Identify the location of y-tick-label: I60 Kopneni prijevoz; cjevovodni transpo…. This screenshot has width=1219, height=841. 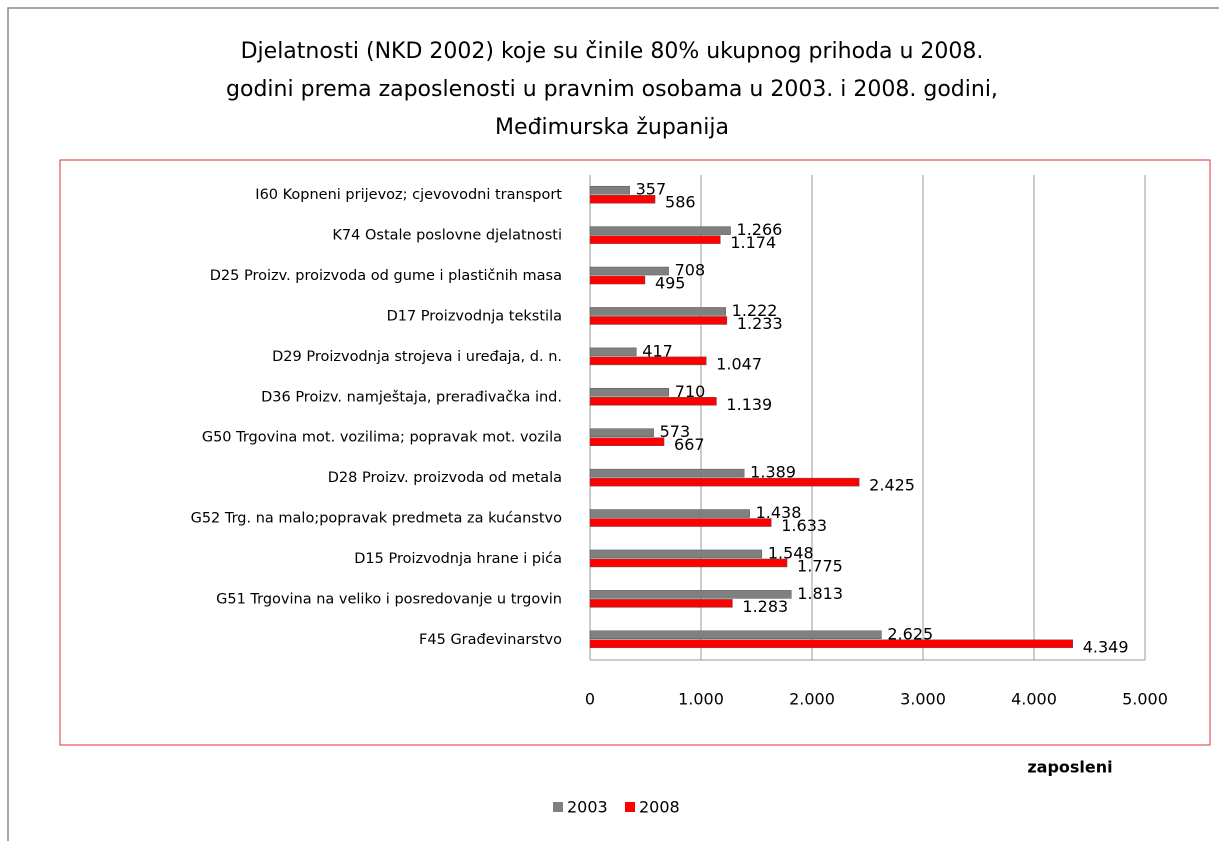
(408, 195).